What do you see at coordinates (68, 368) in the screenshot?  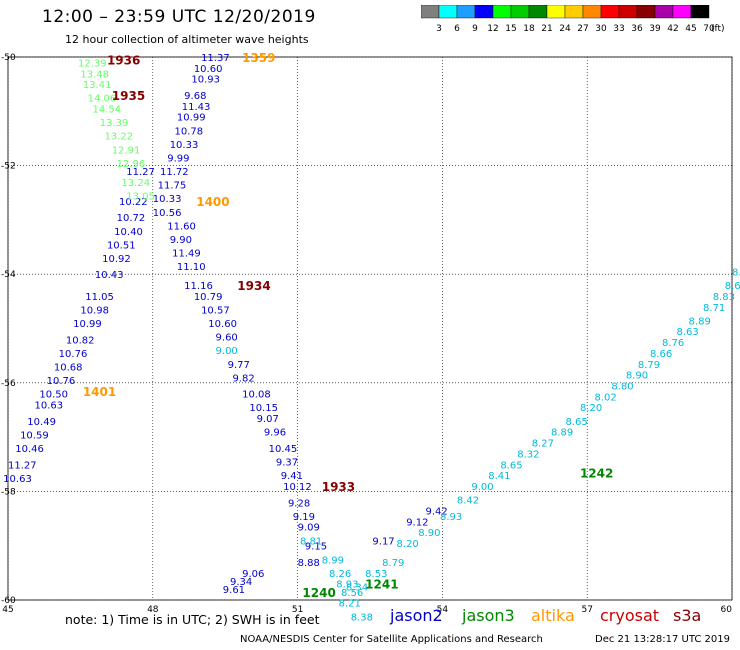 I see `swh-label: 10.68` at bounding box center [68, 368].